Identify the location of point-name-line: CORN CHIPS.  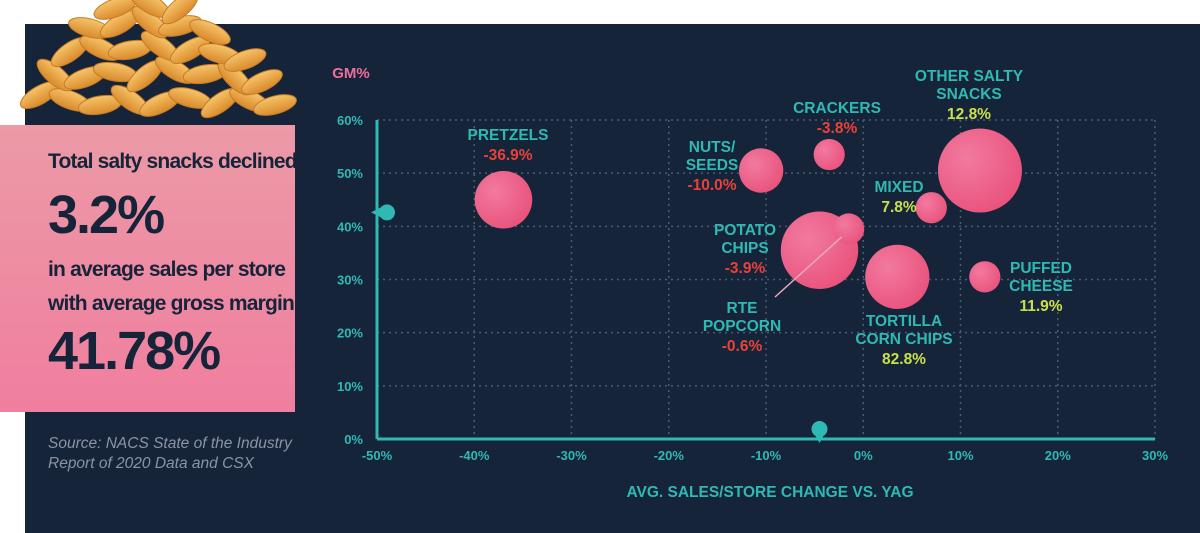
(903, 339).